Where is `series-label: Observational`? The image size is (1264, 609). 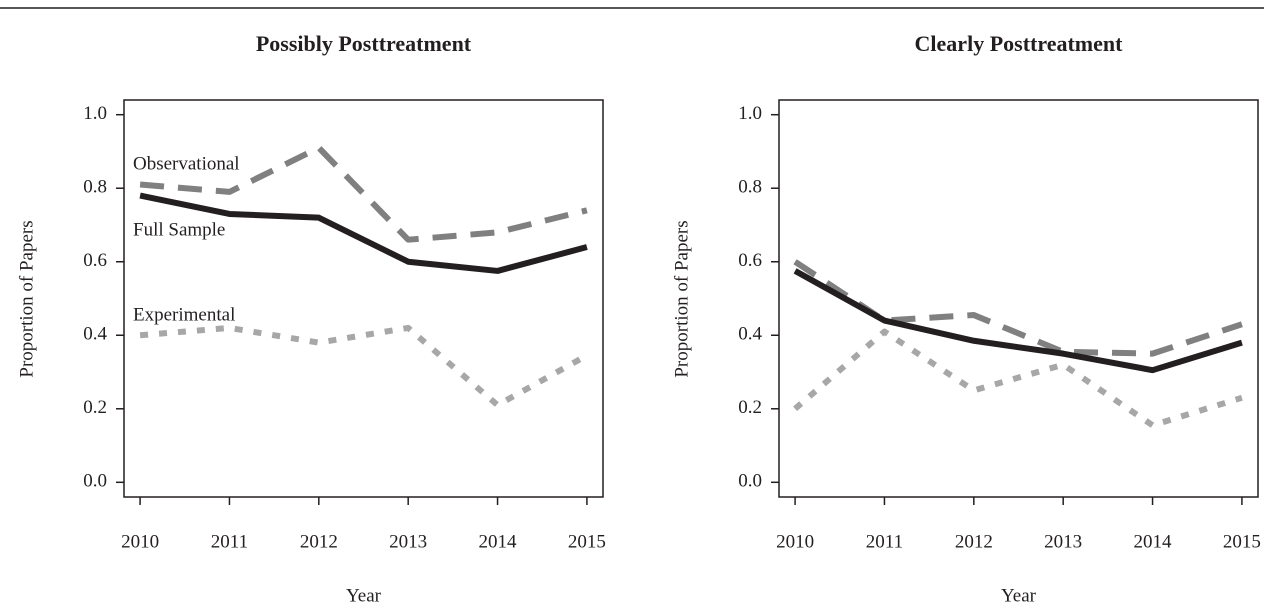
series-label: Observational is located at coordinates (186, 163).